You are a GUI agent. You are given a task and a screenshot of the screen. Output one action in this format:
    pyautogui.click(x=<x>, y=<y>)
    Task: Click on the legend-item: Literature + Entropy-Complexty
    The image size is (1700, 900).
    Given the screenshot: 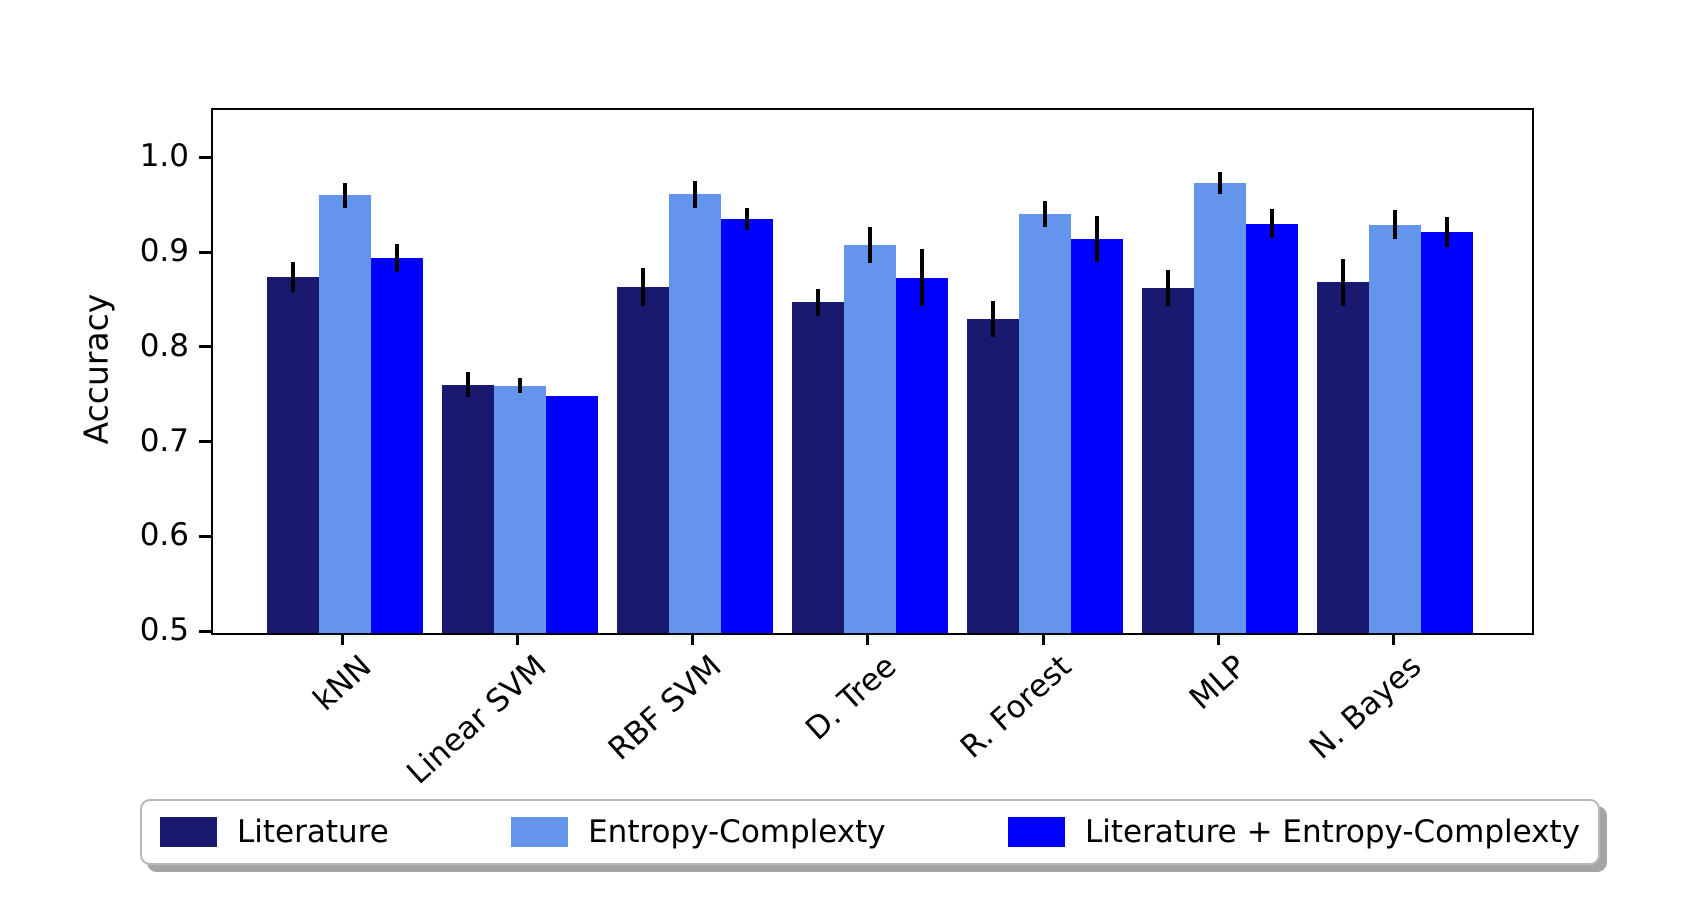 What is the action you would take?
    pyautogui.click(x=1293, y=832)
    